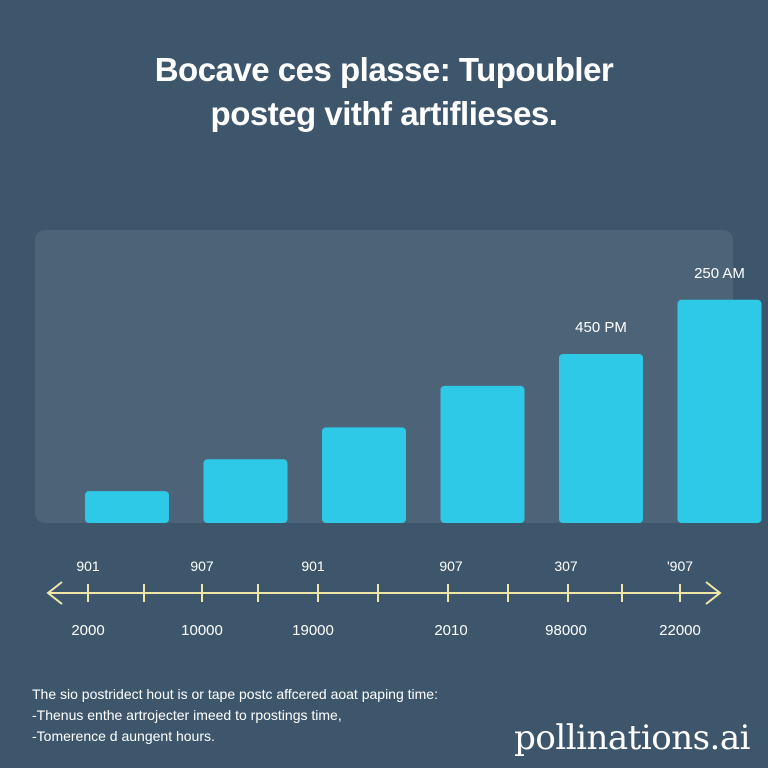 The height and width of the screenshot is (768, 768). I want to click on x-tick-label-4: 2010, so click(450, 630).